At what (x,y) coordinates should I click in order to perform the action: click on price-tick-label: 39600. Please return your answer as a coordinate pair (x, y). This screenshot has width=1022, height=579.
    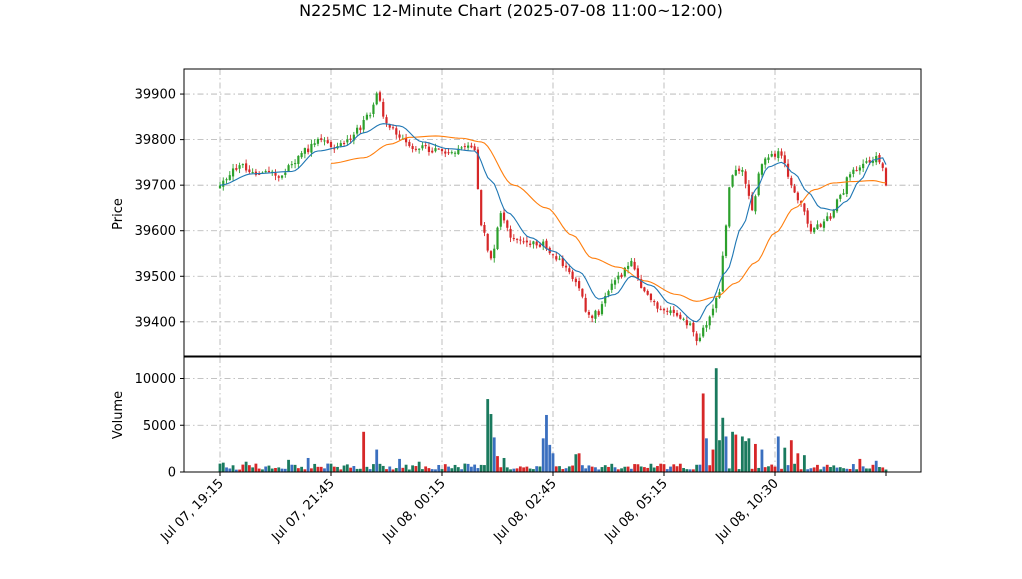
    Looking at the image, I should click on (155, 231).